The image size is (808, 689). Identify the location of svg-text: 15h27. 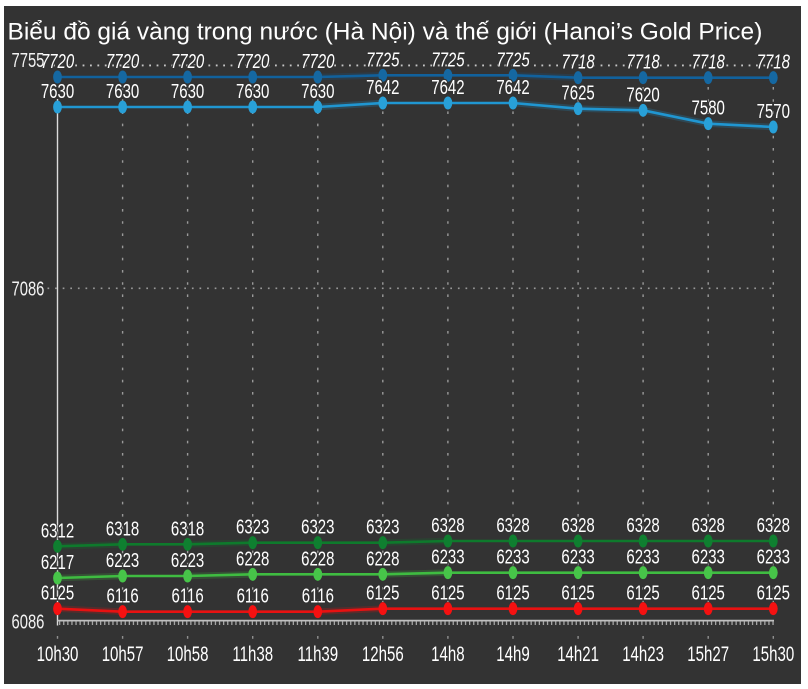
(708, 653).